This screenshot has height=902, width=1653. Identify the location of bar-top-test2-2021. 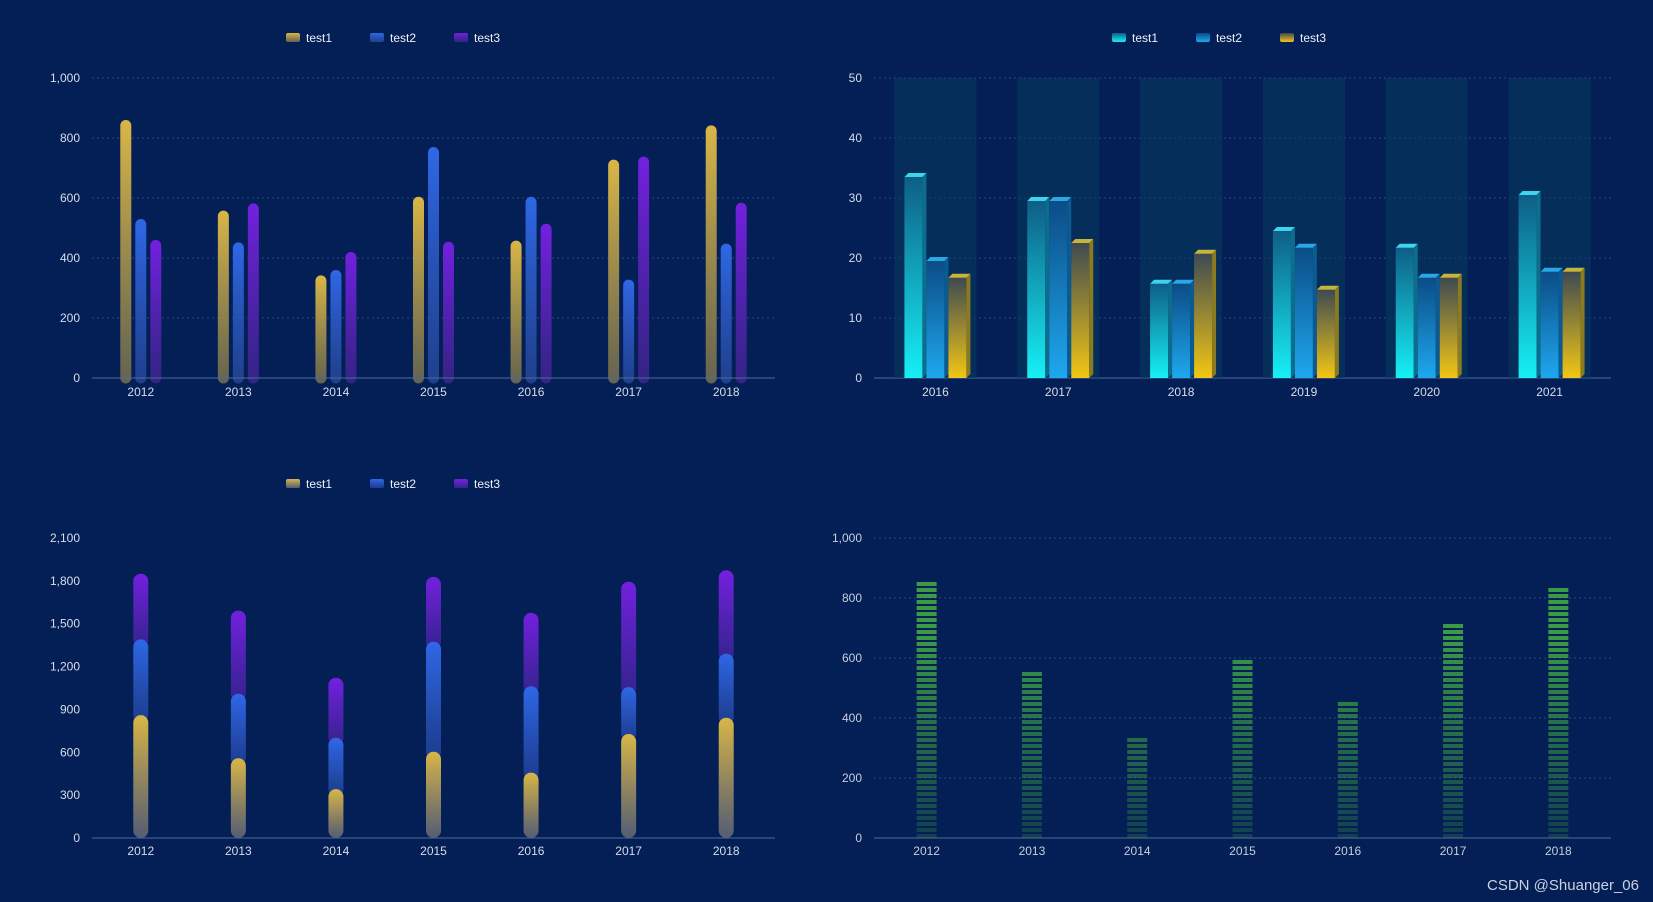
(1551, 269).